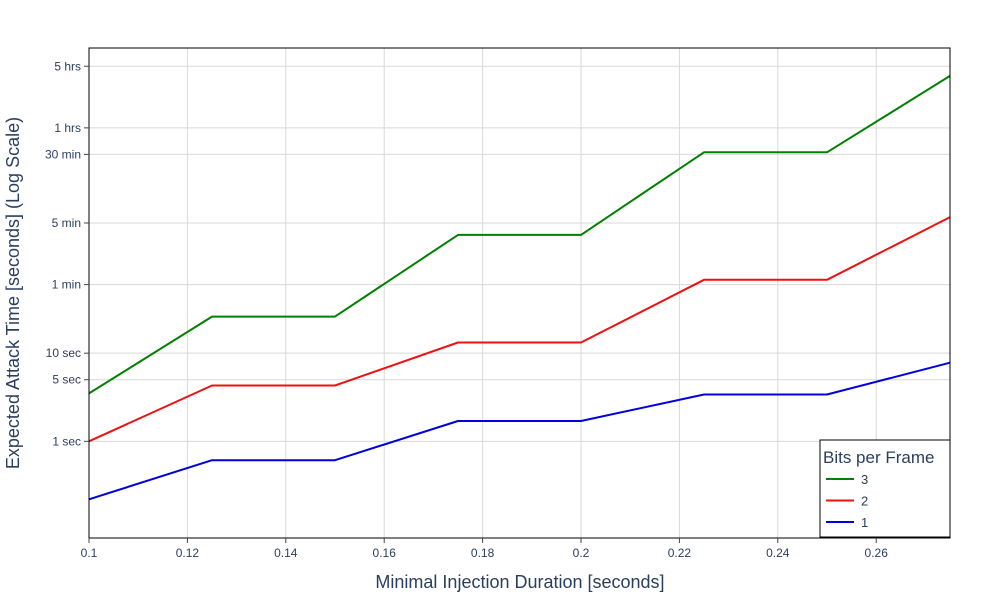 This screenshot has height=600, width=1000. Describe the element at coordinates (63, 353) in the screenshot. I see `y-tick-label: 10 sec` at that location.